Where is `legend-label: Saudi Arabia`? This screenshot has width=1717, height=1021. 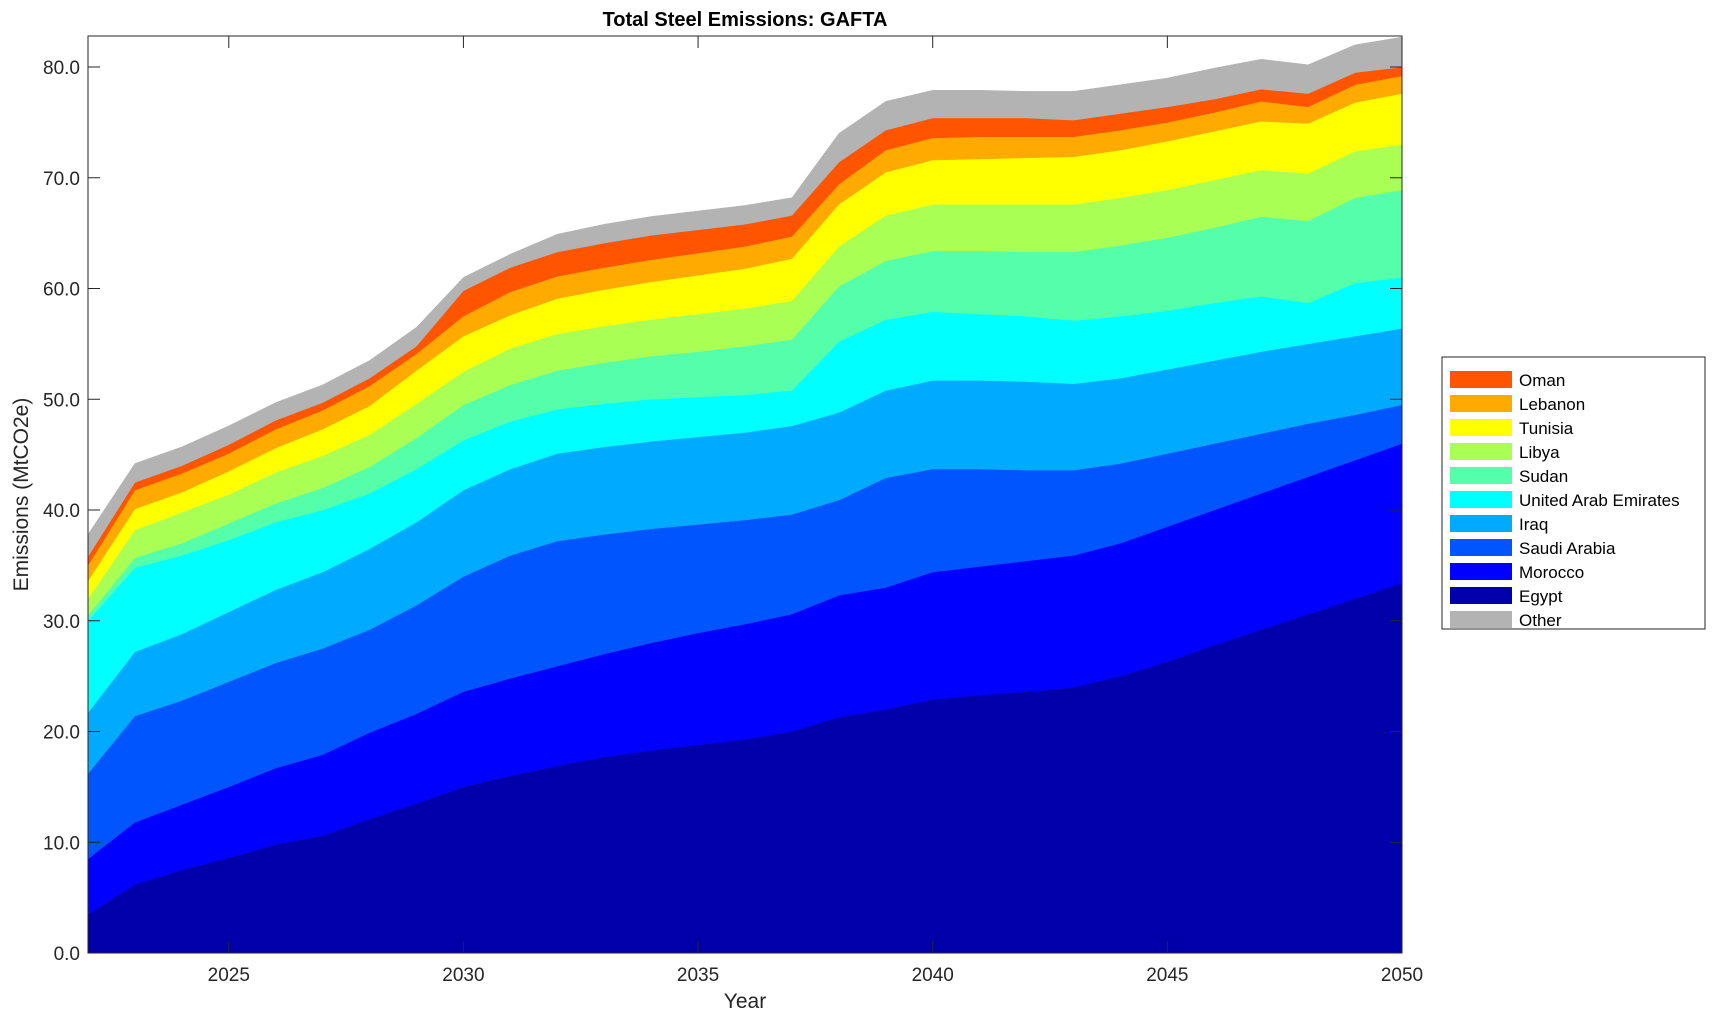 legend-label: Saudi Arabia is located at coordinates (1567, 548).